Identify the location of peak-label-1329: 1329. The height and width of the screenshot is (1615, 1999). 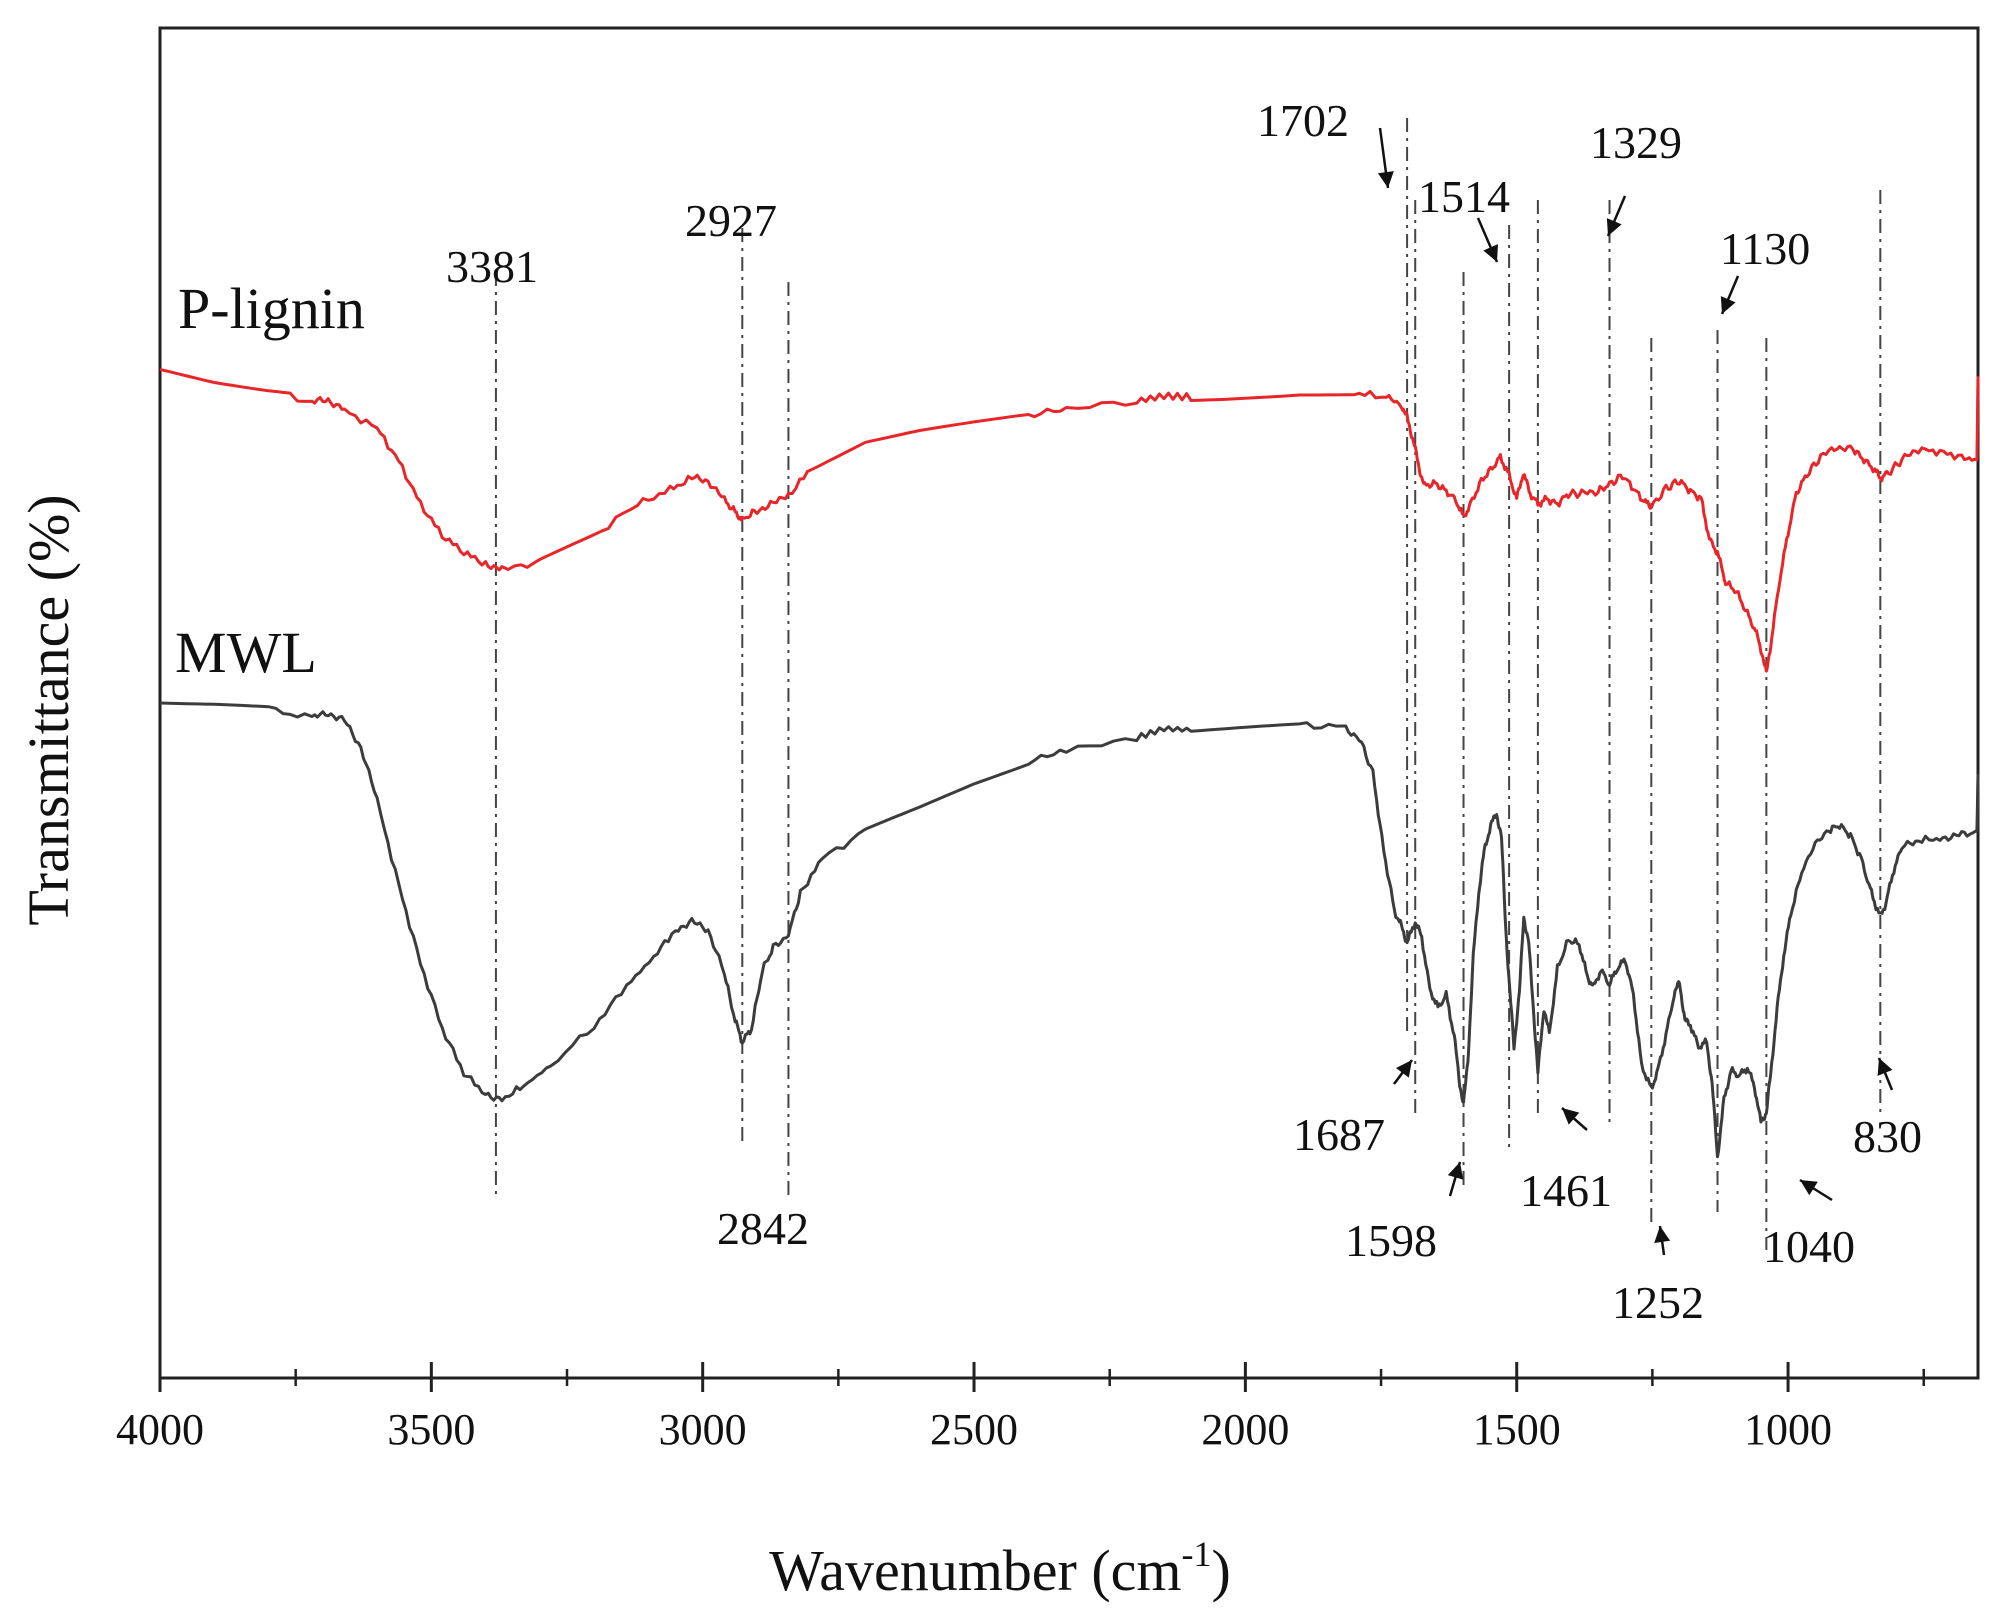
(1636, 142).